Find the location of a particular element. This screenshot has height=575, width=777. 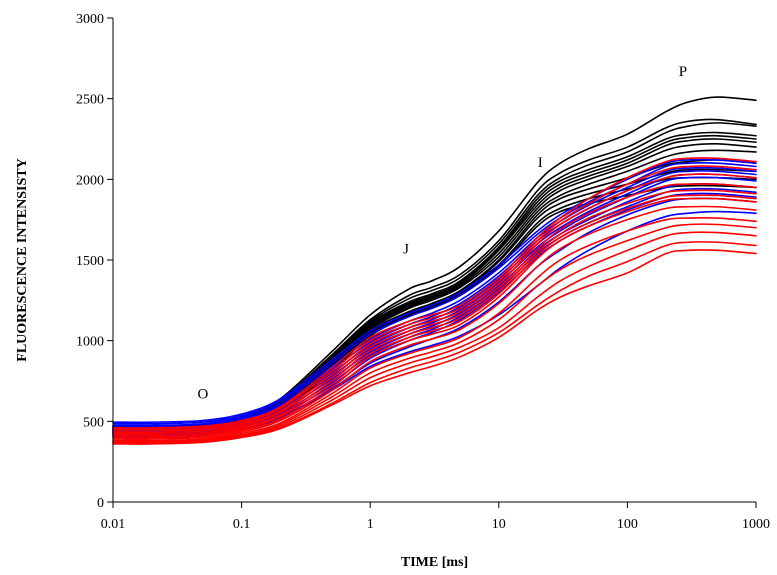

y-tick-label: 1000 is located at coordinates (90, 342).